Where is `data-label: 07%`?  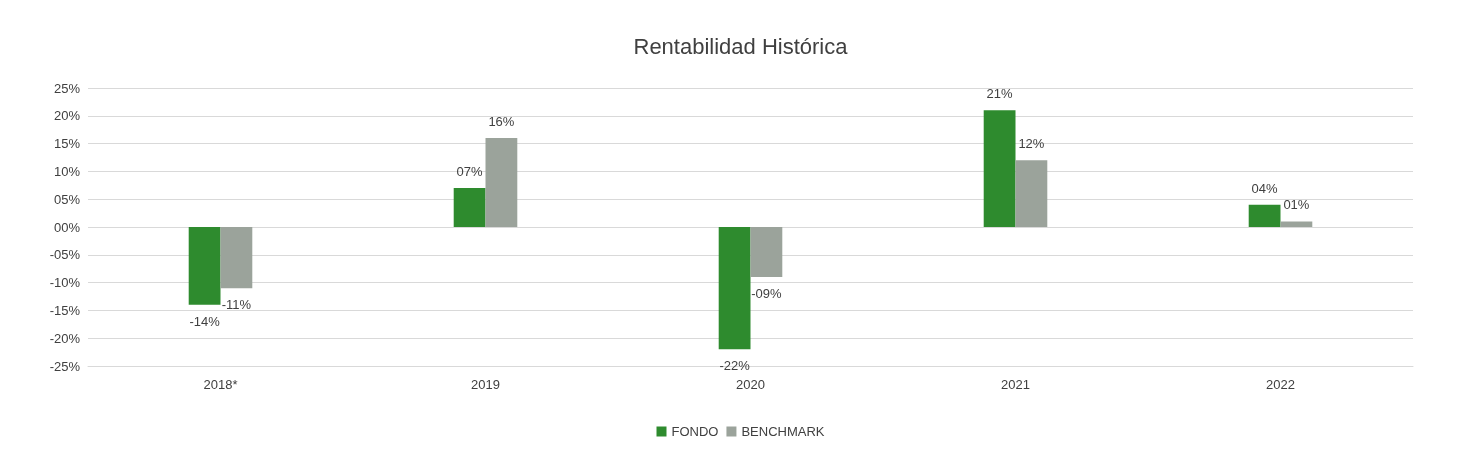 data-label: 07% is located at coordinates (470, 172).